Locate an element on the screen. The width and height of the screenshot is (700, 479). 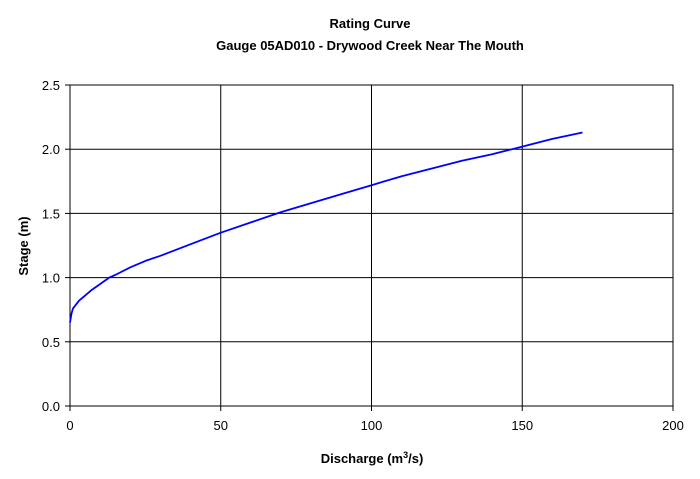
x-axis-label-superscript: 3 is located at coordinates (405, 455).